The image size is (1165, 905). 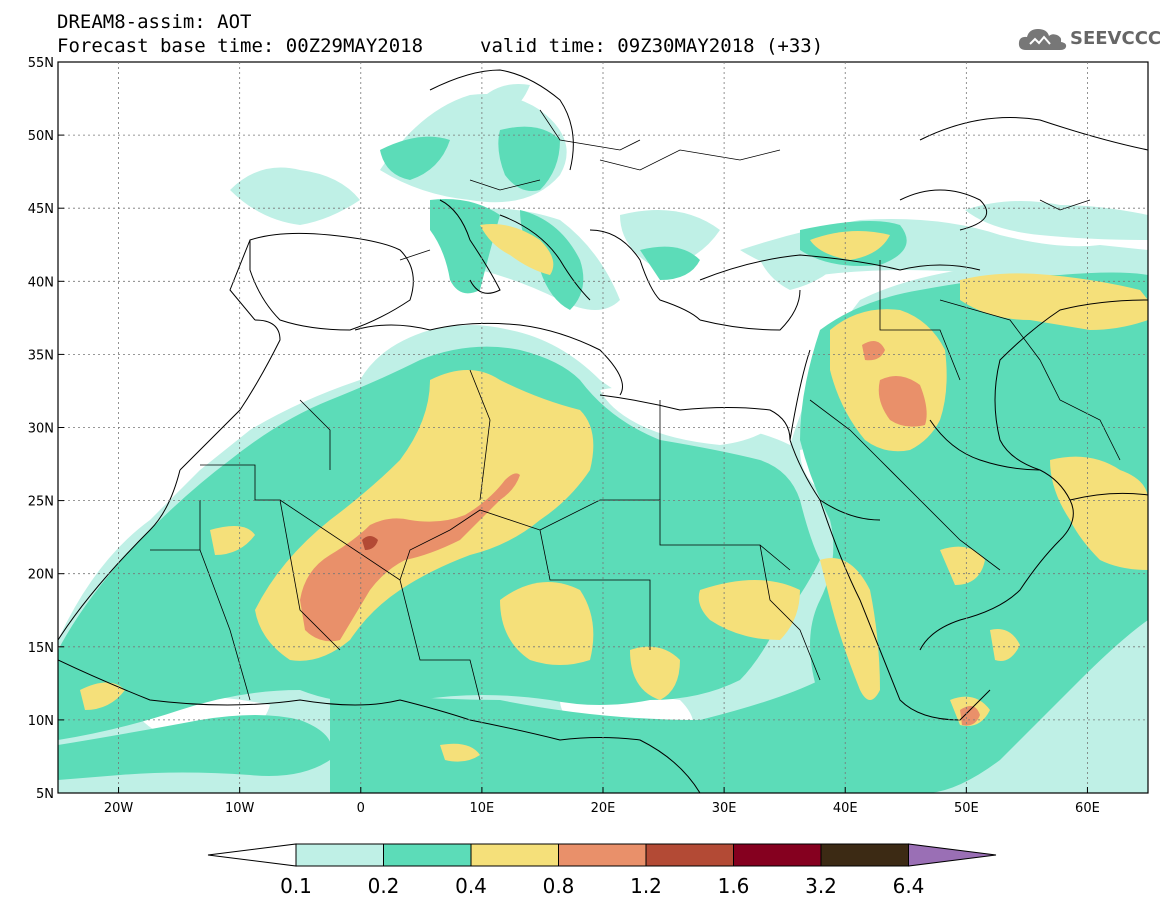 I want to click on lon-label: 30E, so click(x=724, y=808).